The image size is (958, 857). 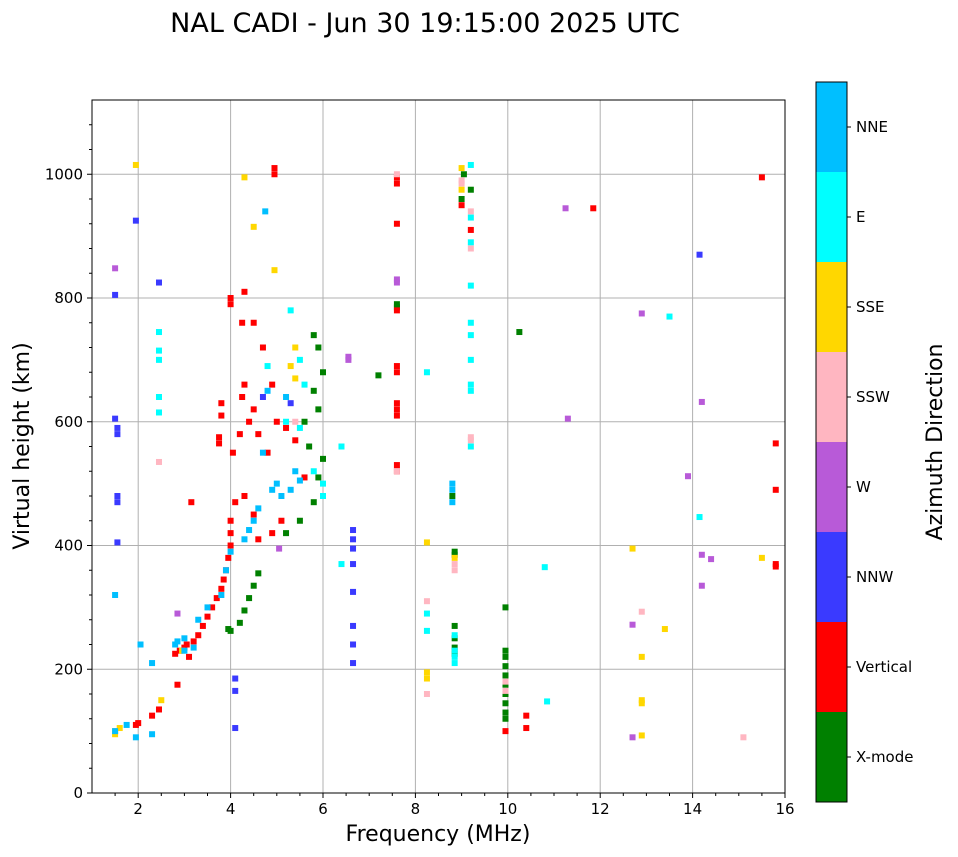 I want to click on x-tick-label: 2, so click(x=138, y=809).